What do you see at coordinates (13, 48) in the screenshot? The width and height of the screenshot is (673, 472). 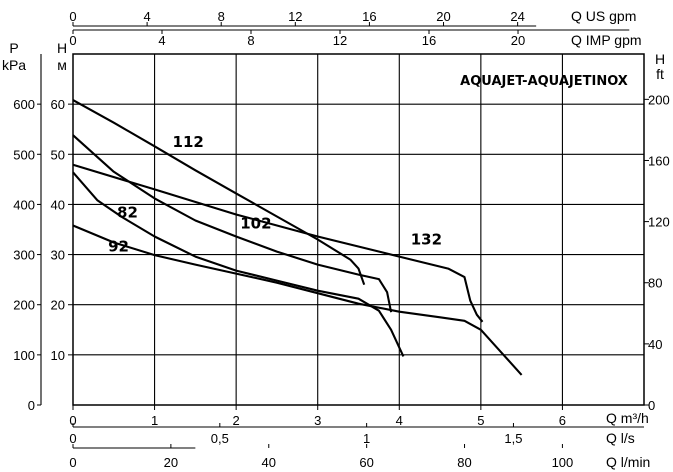 I see `pressure-axis-label-line: P` at bounding box center [13, 48].